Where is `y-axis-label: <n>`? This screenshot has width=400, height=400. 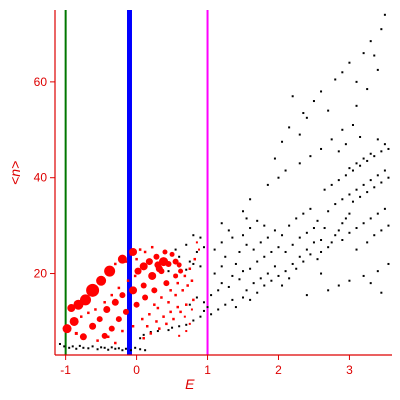
y-axis-label: <n> is located at coordinates (15, 173).